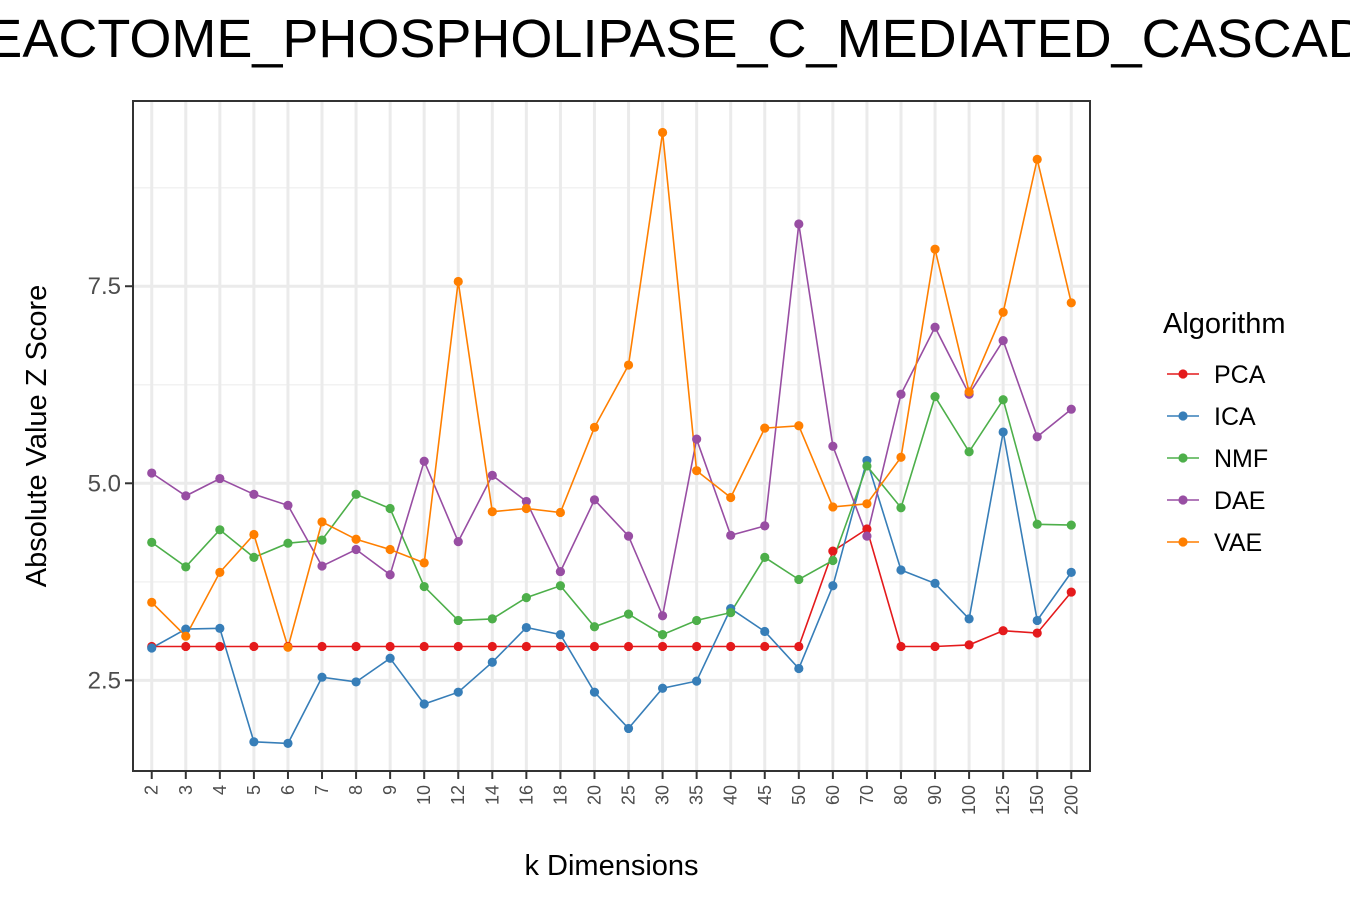  I want to click on x-tick-label: 18, so click(560, 795).